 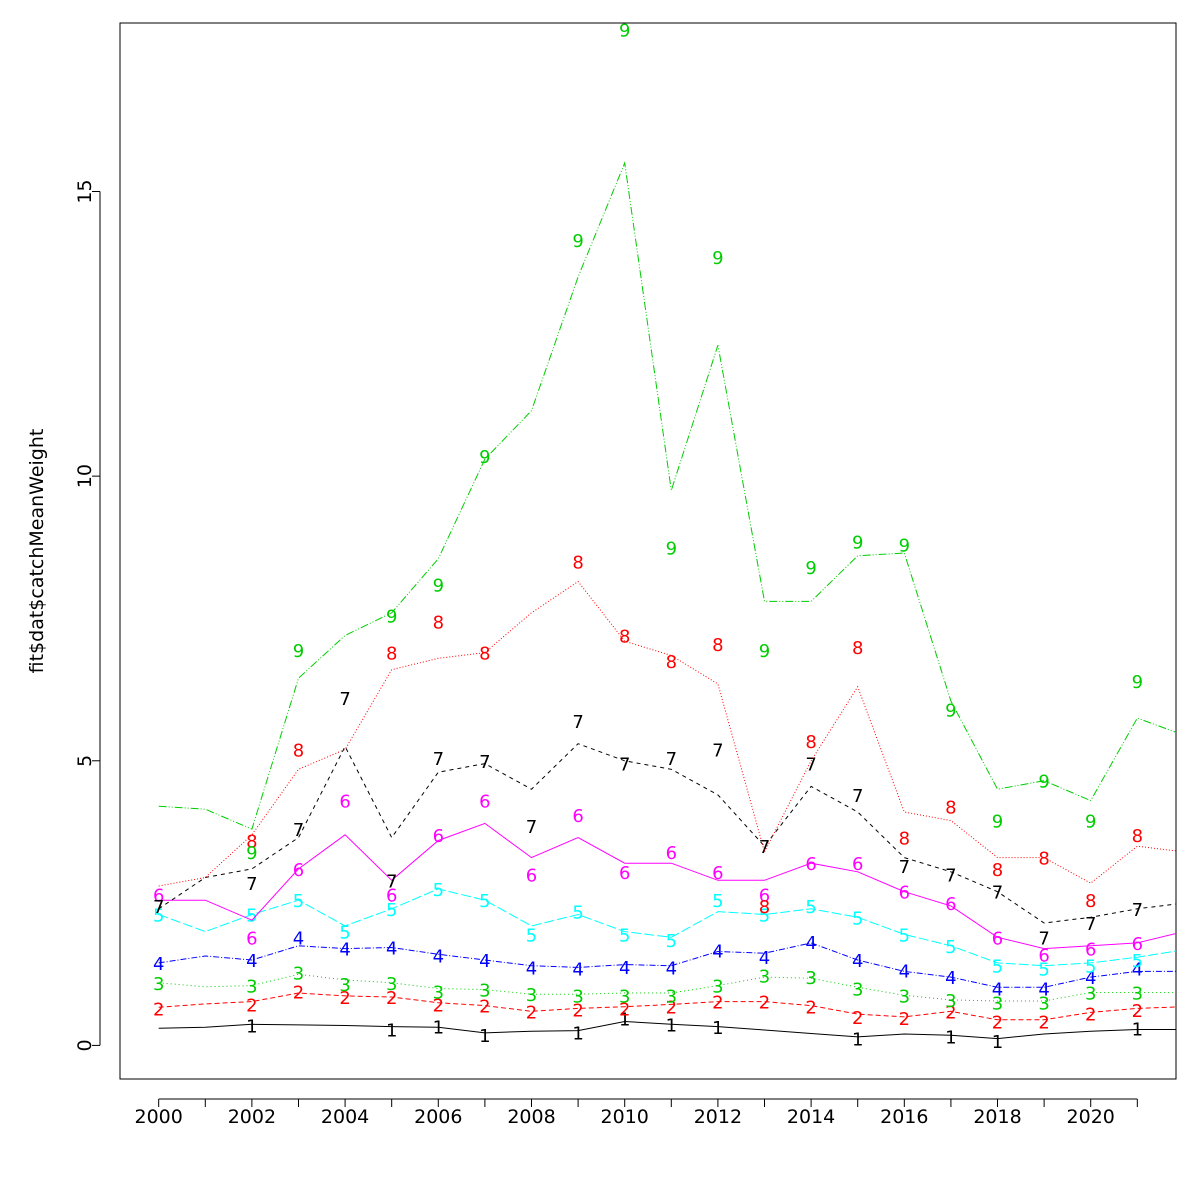 What do you see at coordinates (625, 1117) in the screenshot?
I see `x-tick-label: 2010` at bounding box center [625, 1117].